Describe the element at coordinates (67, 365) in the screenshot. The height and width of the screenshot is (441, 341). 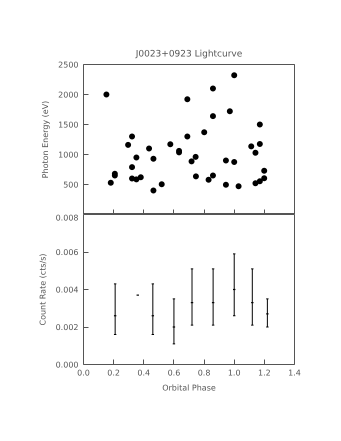
I see `y-tick-label: 0.000` at that location.